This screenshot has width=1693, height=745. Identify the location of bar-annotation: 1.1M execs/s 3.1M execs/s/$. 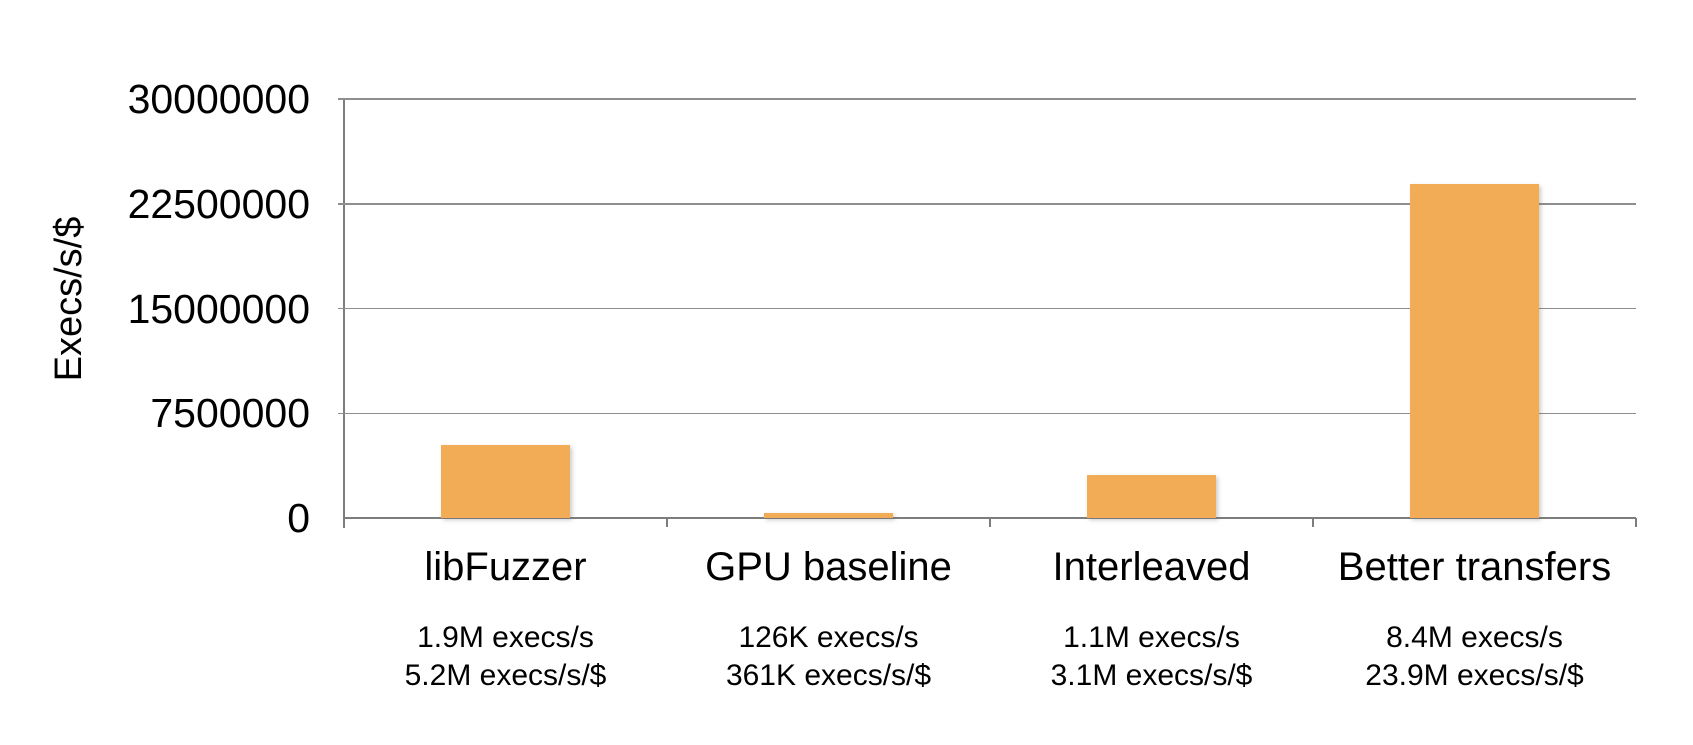
(1151, 657).